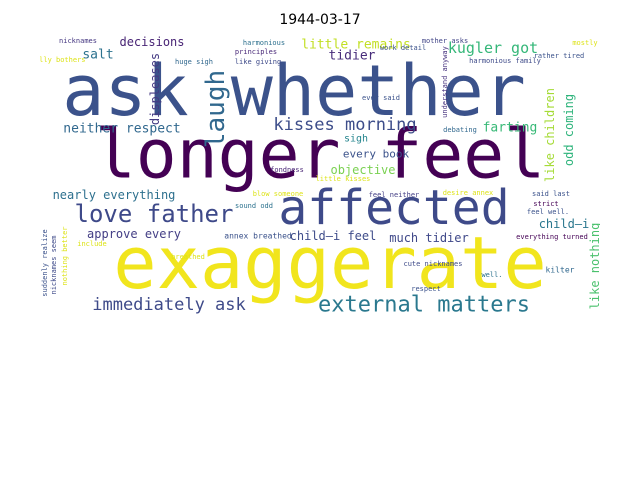 The image size is (640, 480). Describe the element at coordinates (169, 305) in the screenshot. I see `cloud-word: immediately ask` at that location.